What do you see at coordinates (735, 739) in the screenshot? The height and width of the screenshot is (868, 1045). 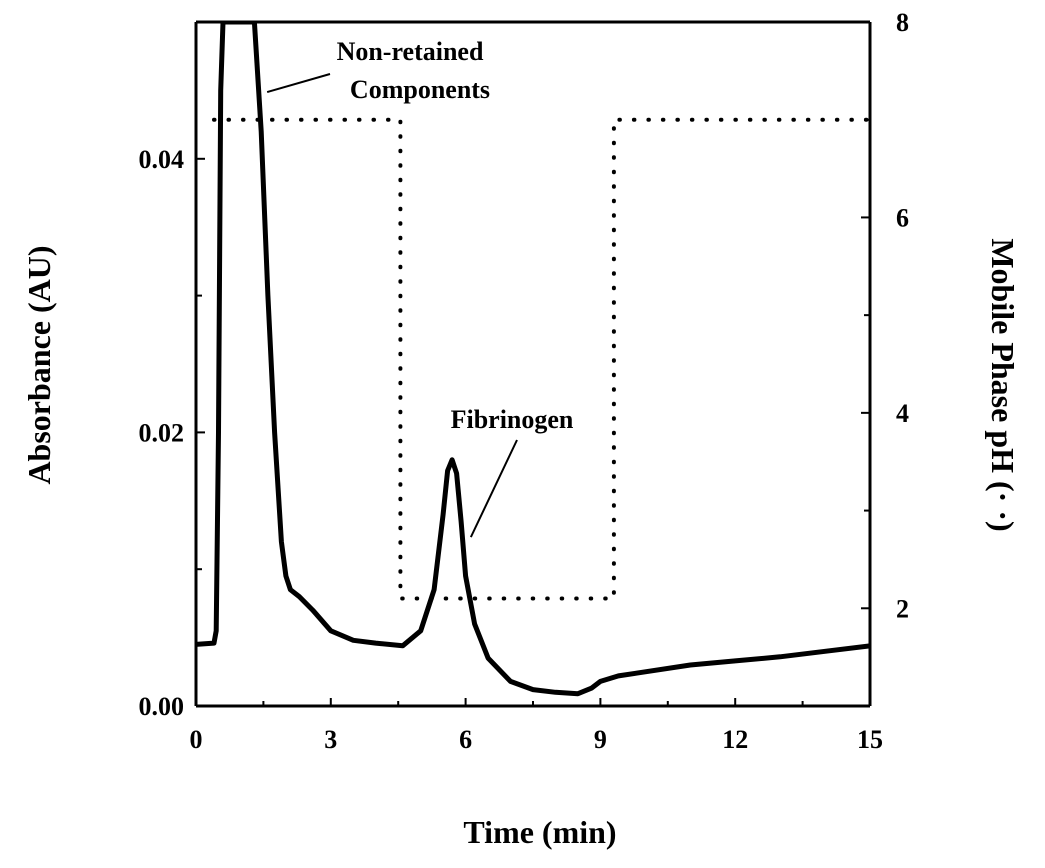 I see `x-tick-label: 12` at bounding box center [735, 739].